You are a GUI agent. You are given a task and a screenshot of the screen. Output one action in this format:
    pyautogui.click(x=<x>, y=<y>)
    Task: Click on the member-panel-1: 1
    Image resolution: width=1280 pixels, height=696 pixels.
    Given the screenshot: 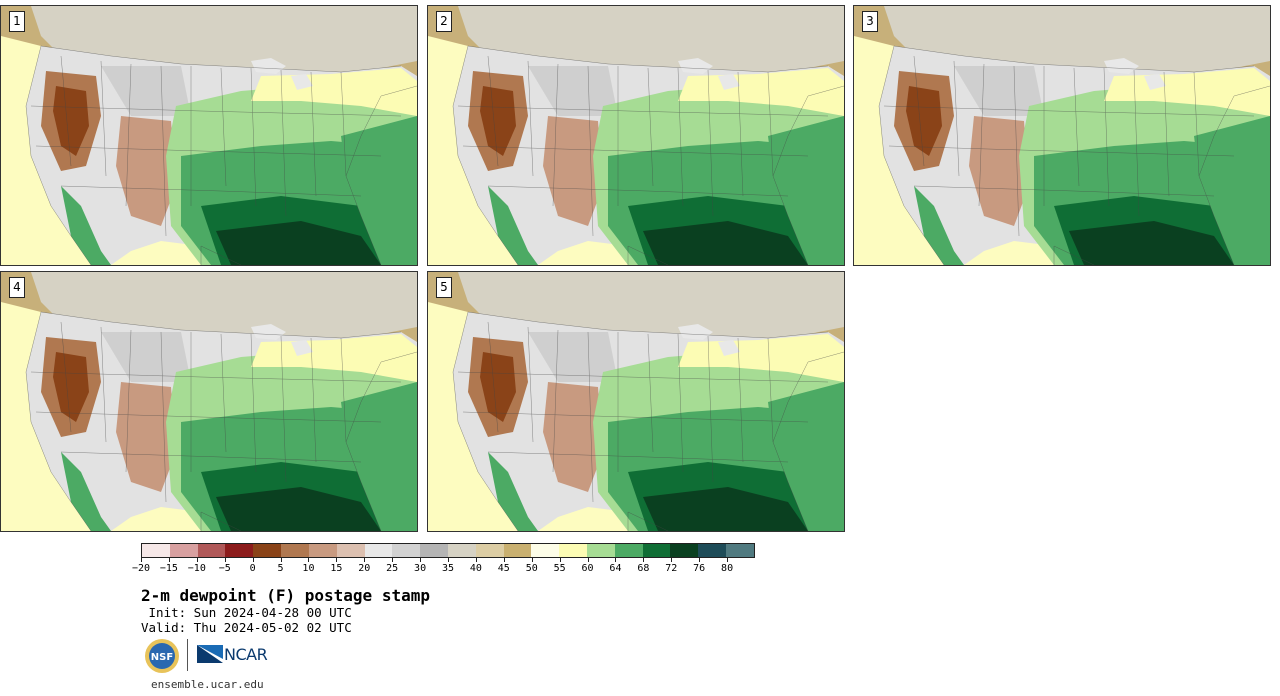 What is the action you would take?
    pyautogui.click(x=209, y=135)
    